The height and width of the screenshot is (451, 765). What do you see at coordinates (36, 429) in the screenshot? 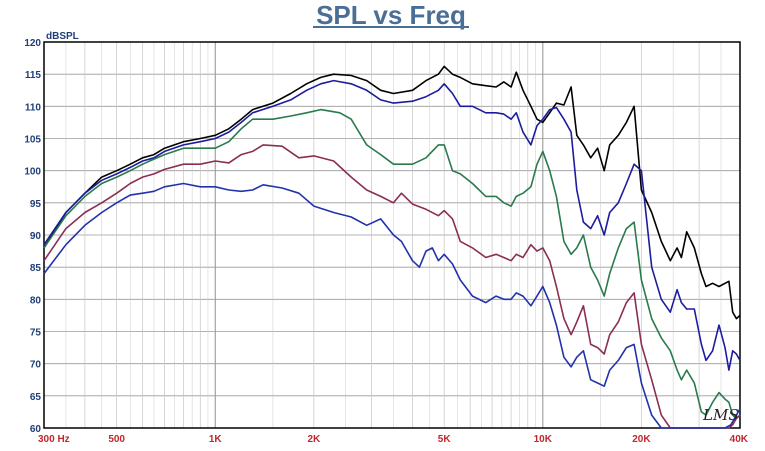
I see `y-tick-label: 60` at bounding box center [36, 429].